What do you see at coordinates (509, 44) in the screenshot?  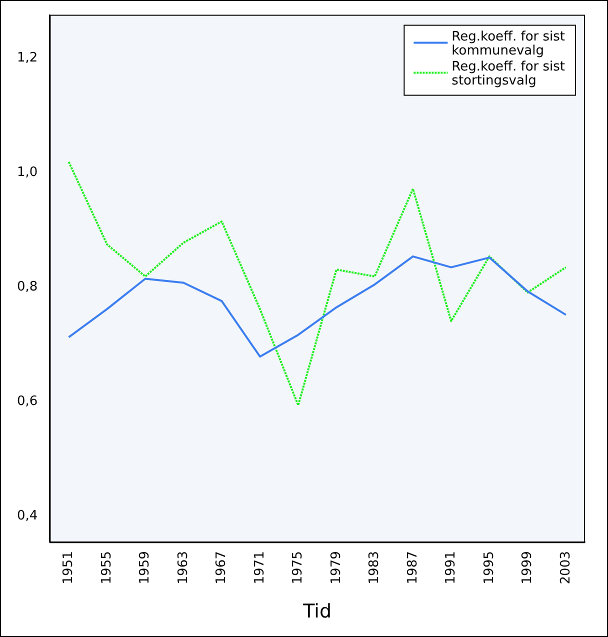 I see `legend-label: Reg.koeff. for sist kommunevalg` at bounding box center [509, 44].